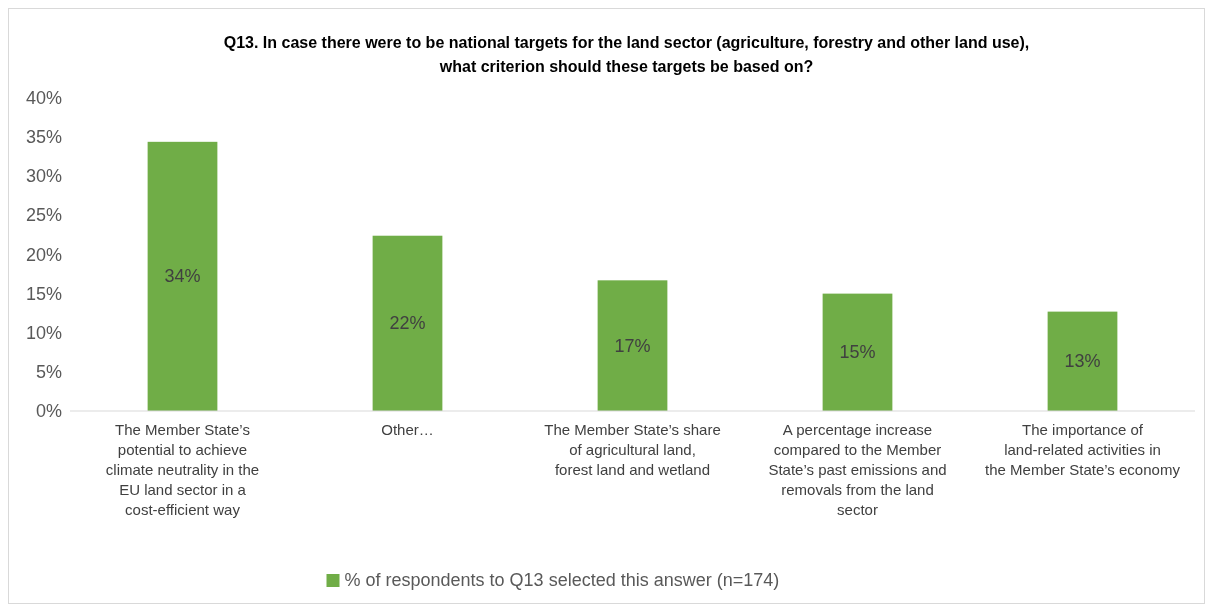  What do you see at coordinates (43, 137) in the screenshot?
I see `y-tick-label: 35%` at bounding box center [43, 137].